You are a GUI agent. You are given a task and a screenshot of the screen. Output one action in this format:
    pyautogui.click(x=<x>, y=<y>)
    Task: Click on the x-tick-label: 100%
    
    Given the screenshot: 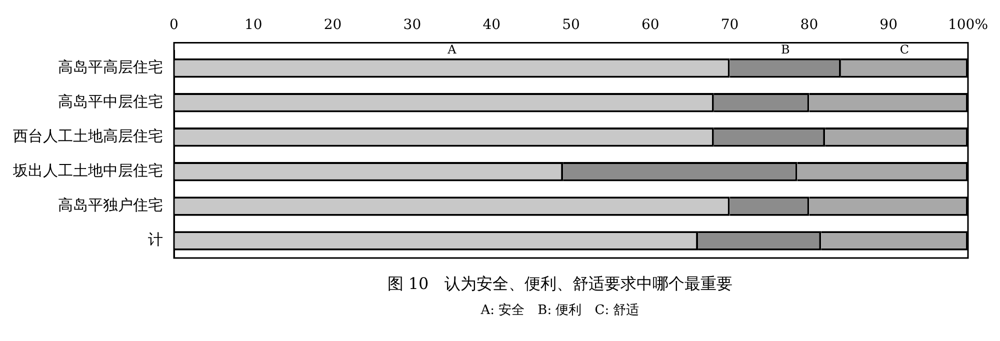 What is the action you would take?
    pyautogui.click(x=968, y=25)
    